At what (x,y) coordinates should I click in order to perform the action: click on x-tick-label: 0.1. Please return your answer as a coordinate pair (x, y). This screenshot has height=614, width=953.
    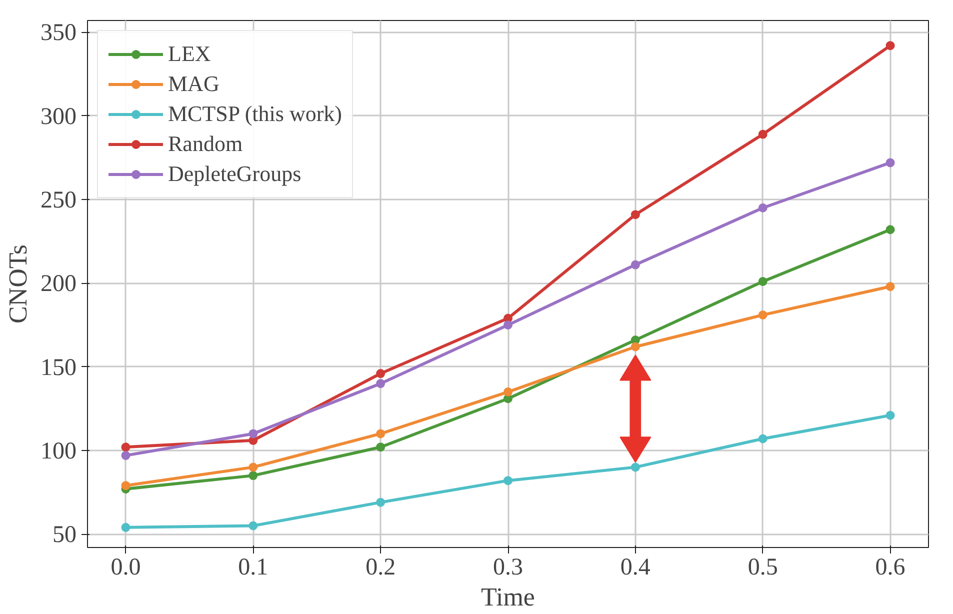
    Looking at the image, I should click on (253, 567).